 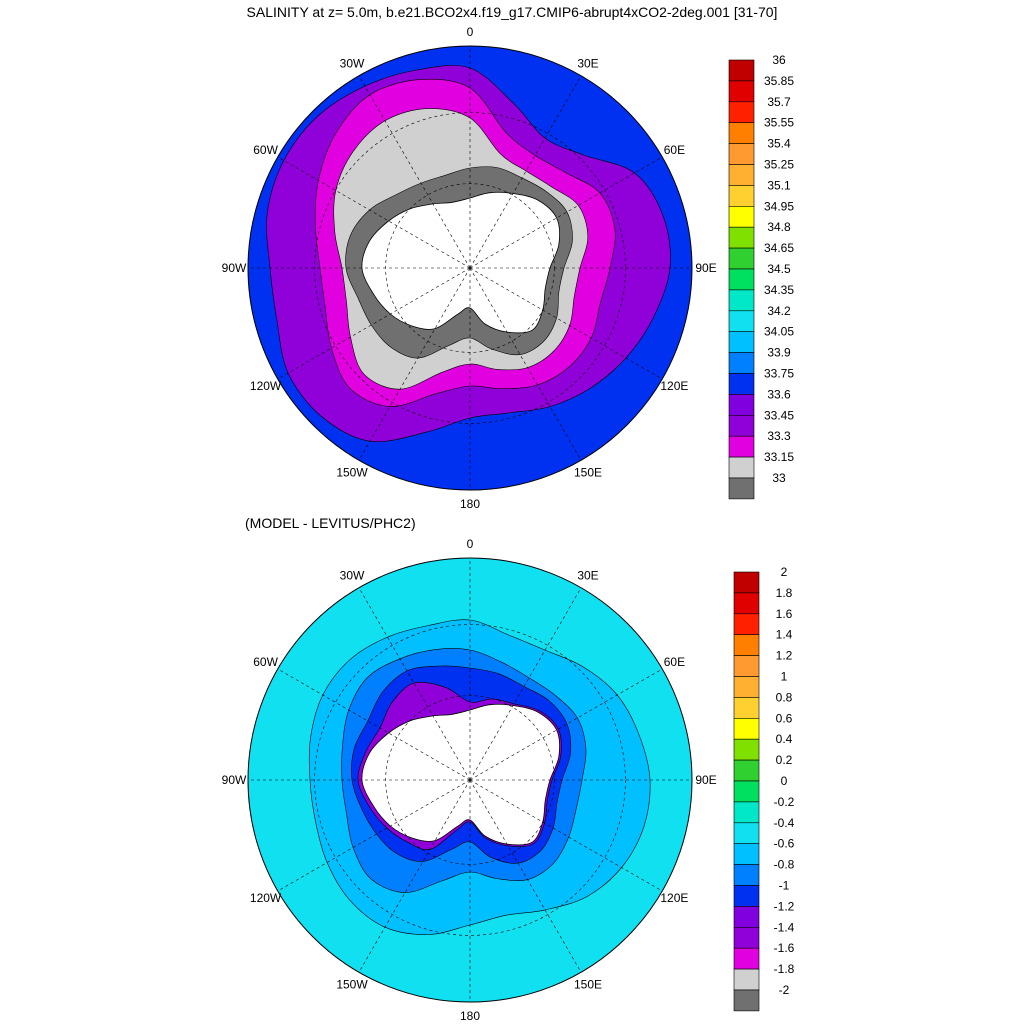 I want to click on colorbar-label: 34.65, so click(x=779, y=248).